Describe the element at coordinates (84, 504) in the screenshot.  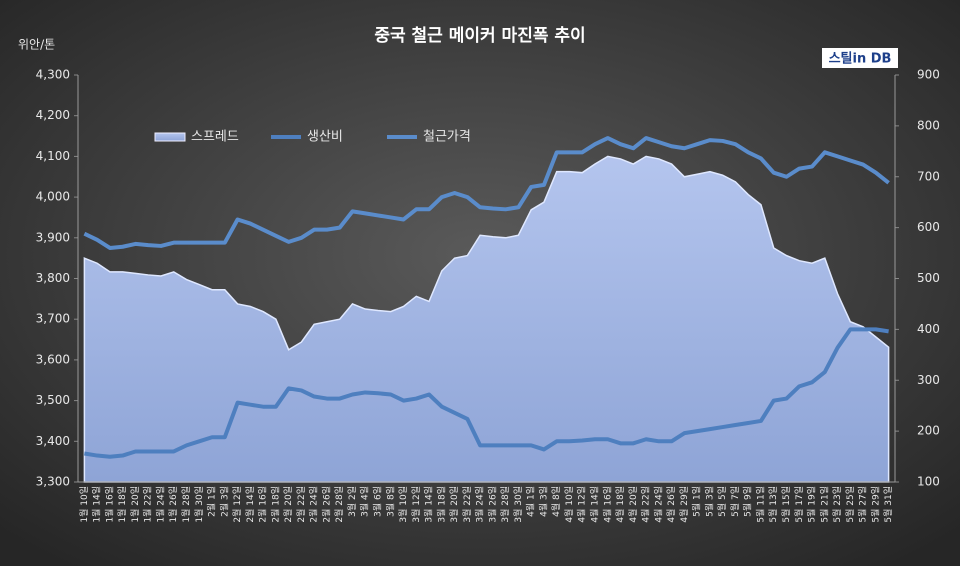
I see `x-tick-label: 1월 10일` at that location.